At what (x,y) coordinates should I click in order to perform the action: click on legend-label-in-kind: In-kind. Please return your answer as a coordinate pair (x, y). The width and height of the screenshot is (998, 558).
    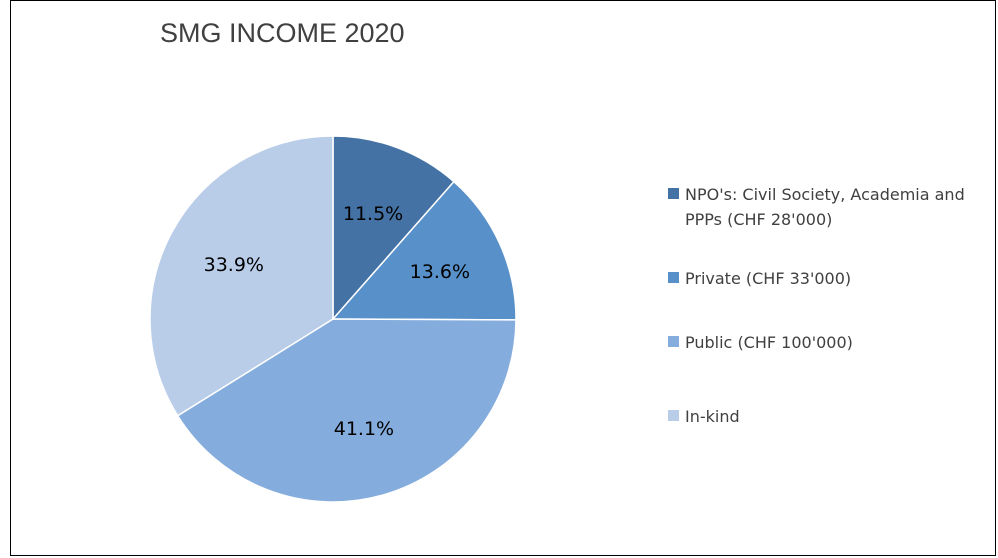
    Looking at the image, I should click on (712, 416).